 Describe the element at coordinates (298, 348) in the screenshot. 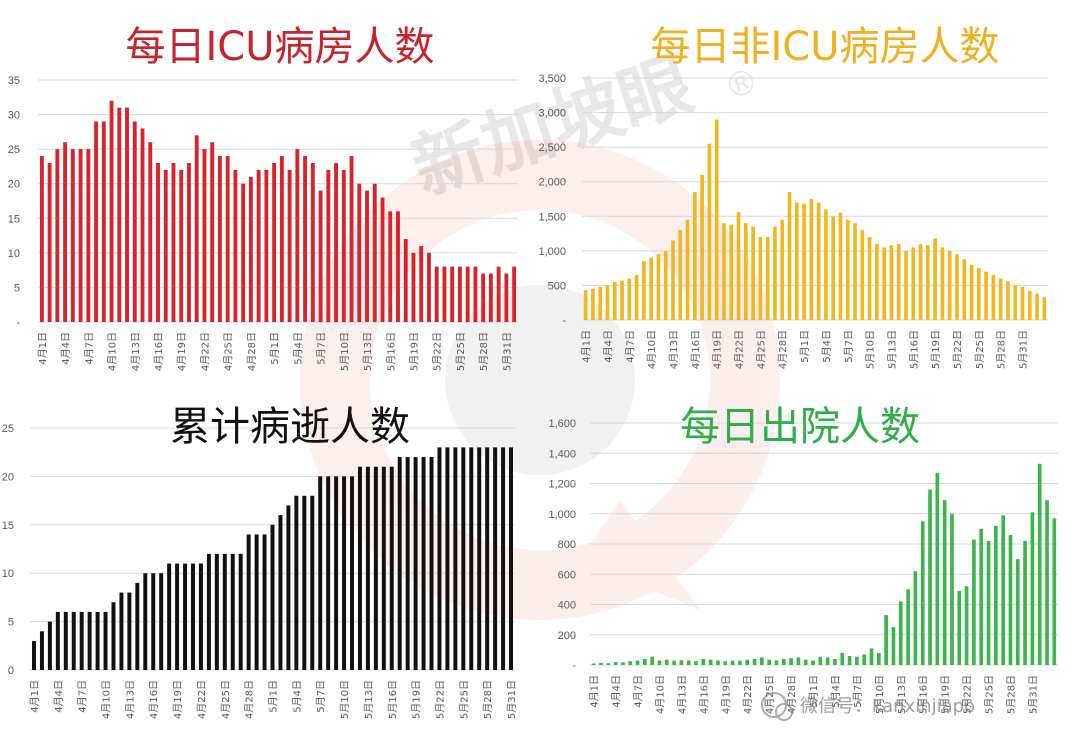

I see `x-tick-label: 5月4日` at that location.